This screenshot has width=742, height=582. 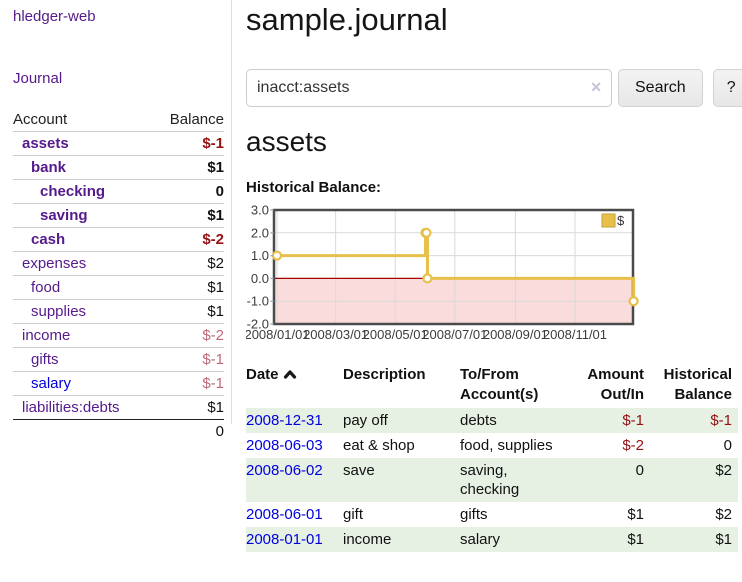 I want to click on account-balance: 0, so click(x=188, y=191).